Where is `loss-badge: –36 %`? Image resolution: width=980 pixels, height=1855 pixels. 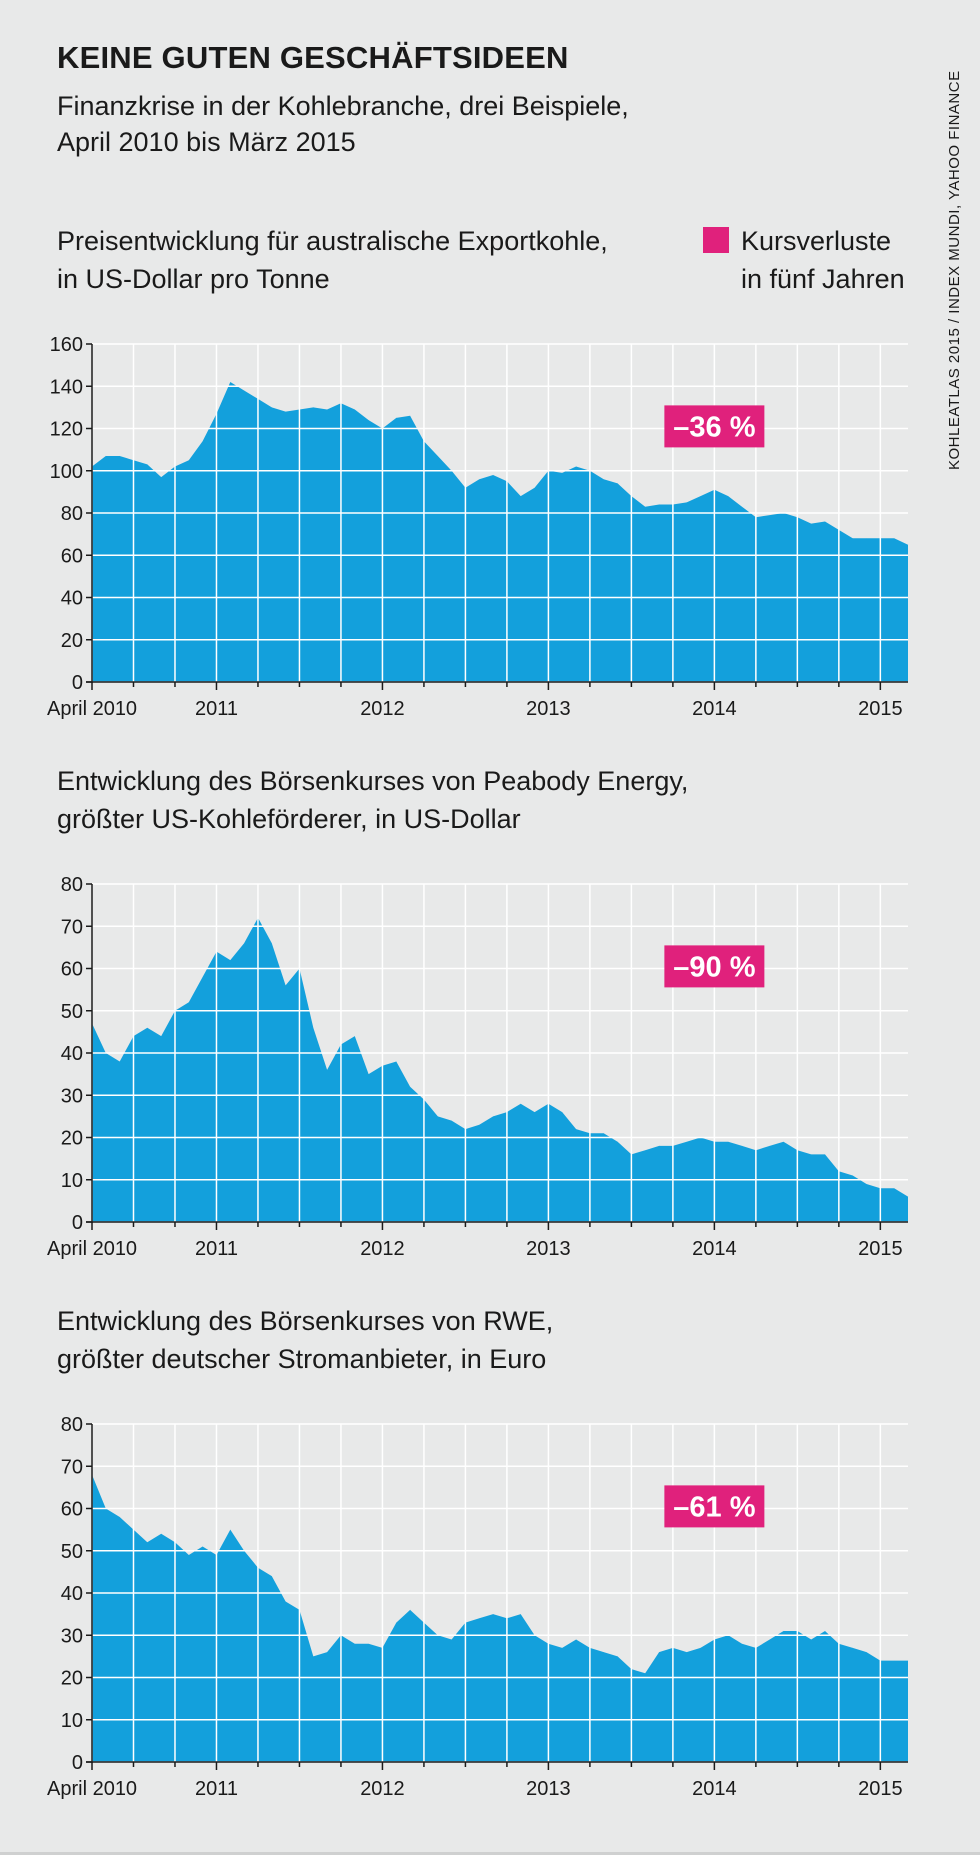
loss-badge: –36 % is located at coordinates (714, 426).